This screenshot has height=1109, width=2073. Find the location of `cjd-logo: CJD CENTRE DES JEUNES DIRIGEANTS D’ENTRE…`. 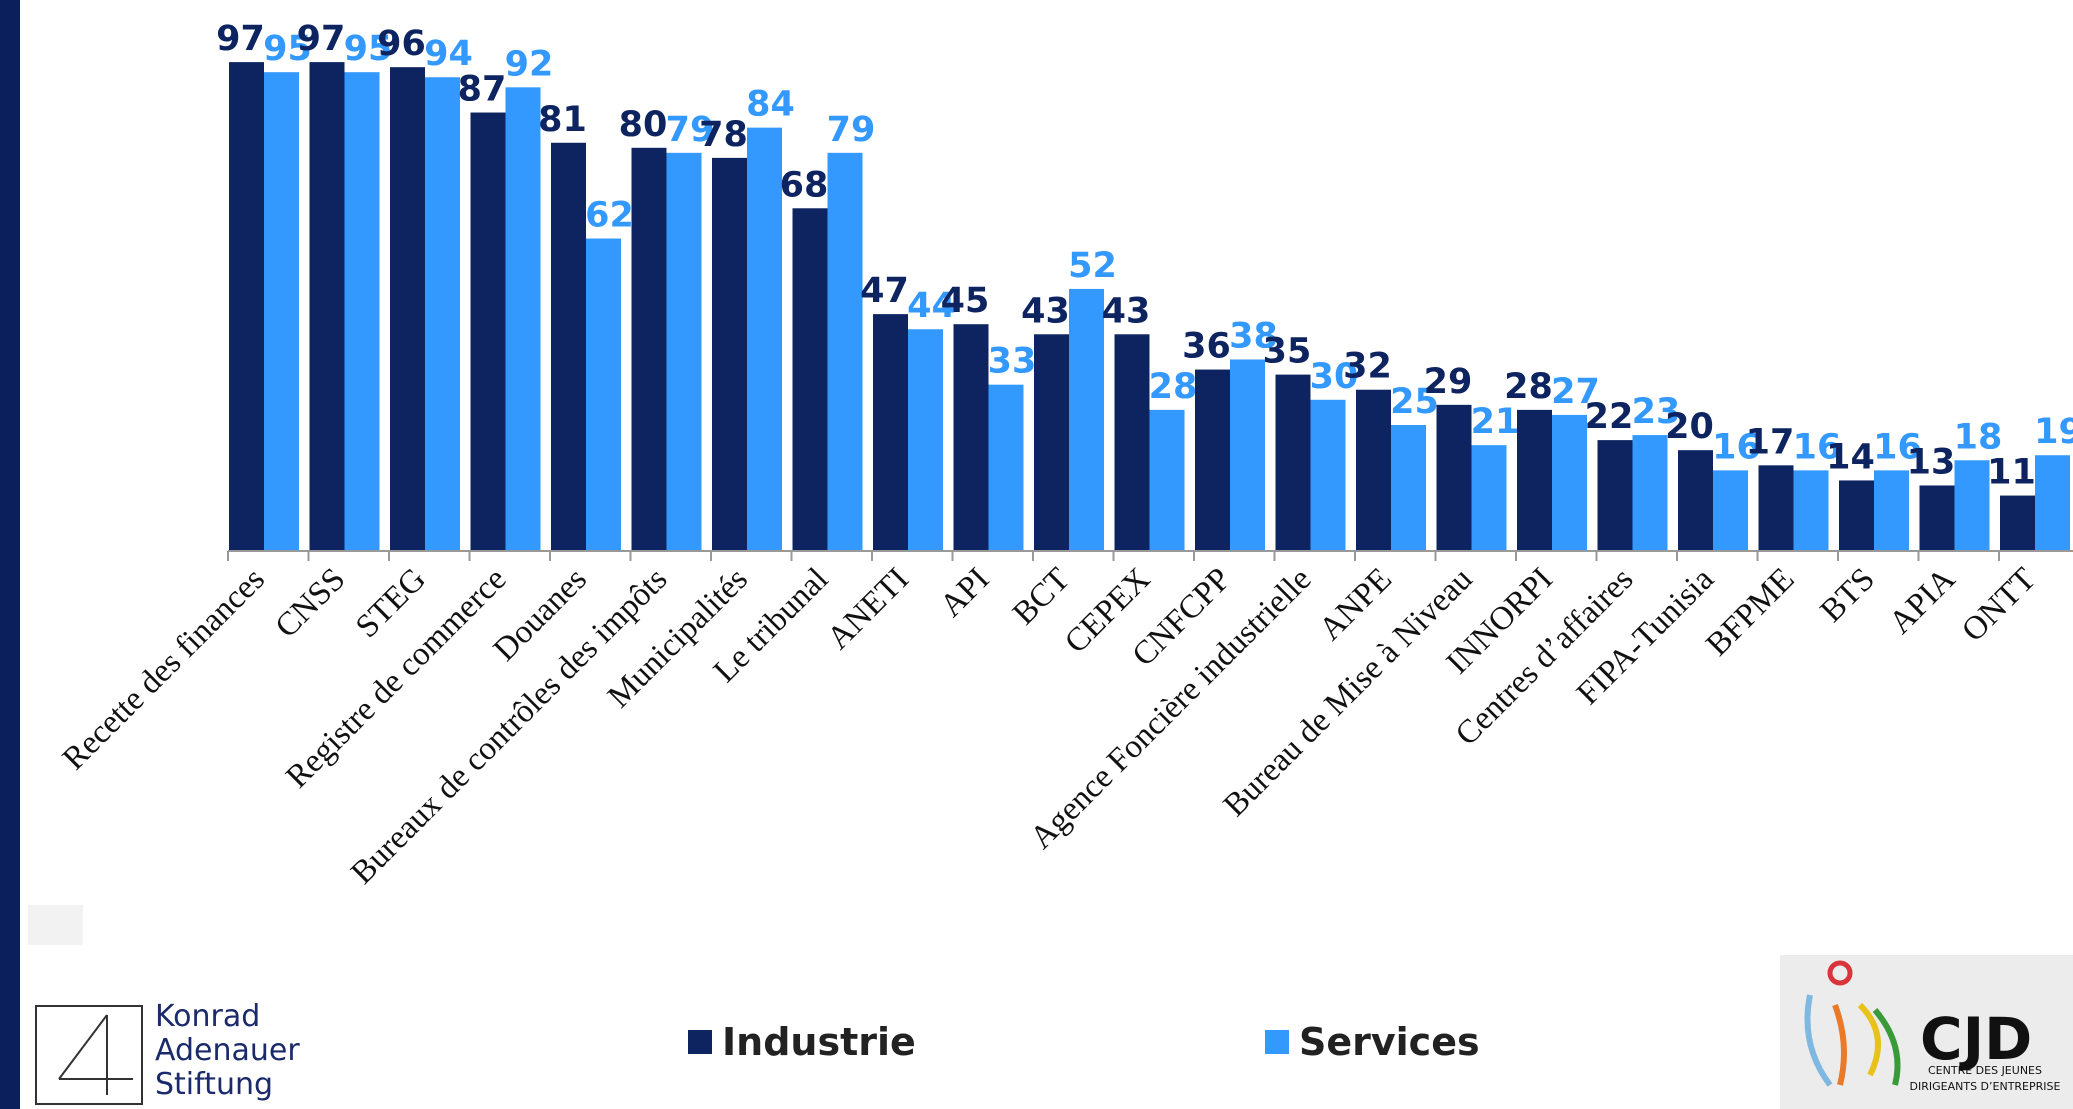

cjd-logo: CJD CENTRE DES JEUNES DIRIGEANTS D’ENTRE… is located at coordinates (1926, 1032).